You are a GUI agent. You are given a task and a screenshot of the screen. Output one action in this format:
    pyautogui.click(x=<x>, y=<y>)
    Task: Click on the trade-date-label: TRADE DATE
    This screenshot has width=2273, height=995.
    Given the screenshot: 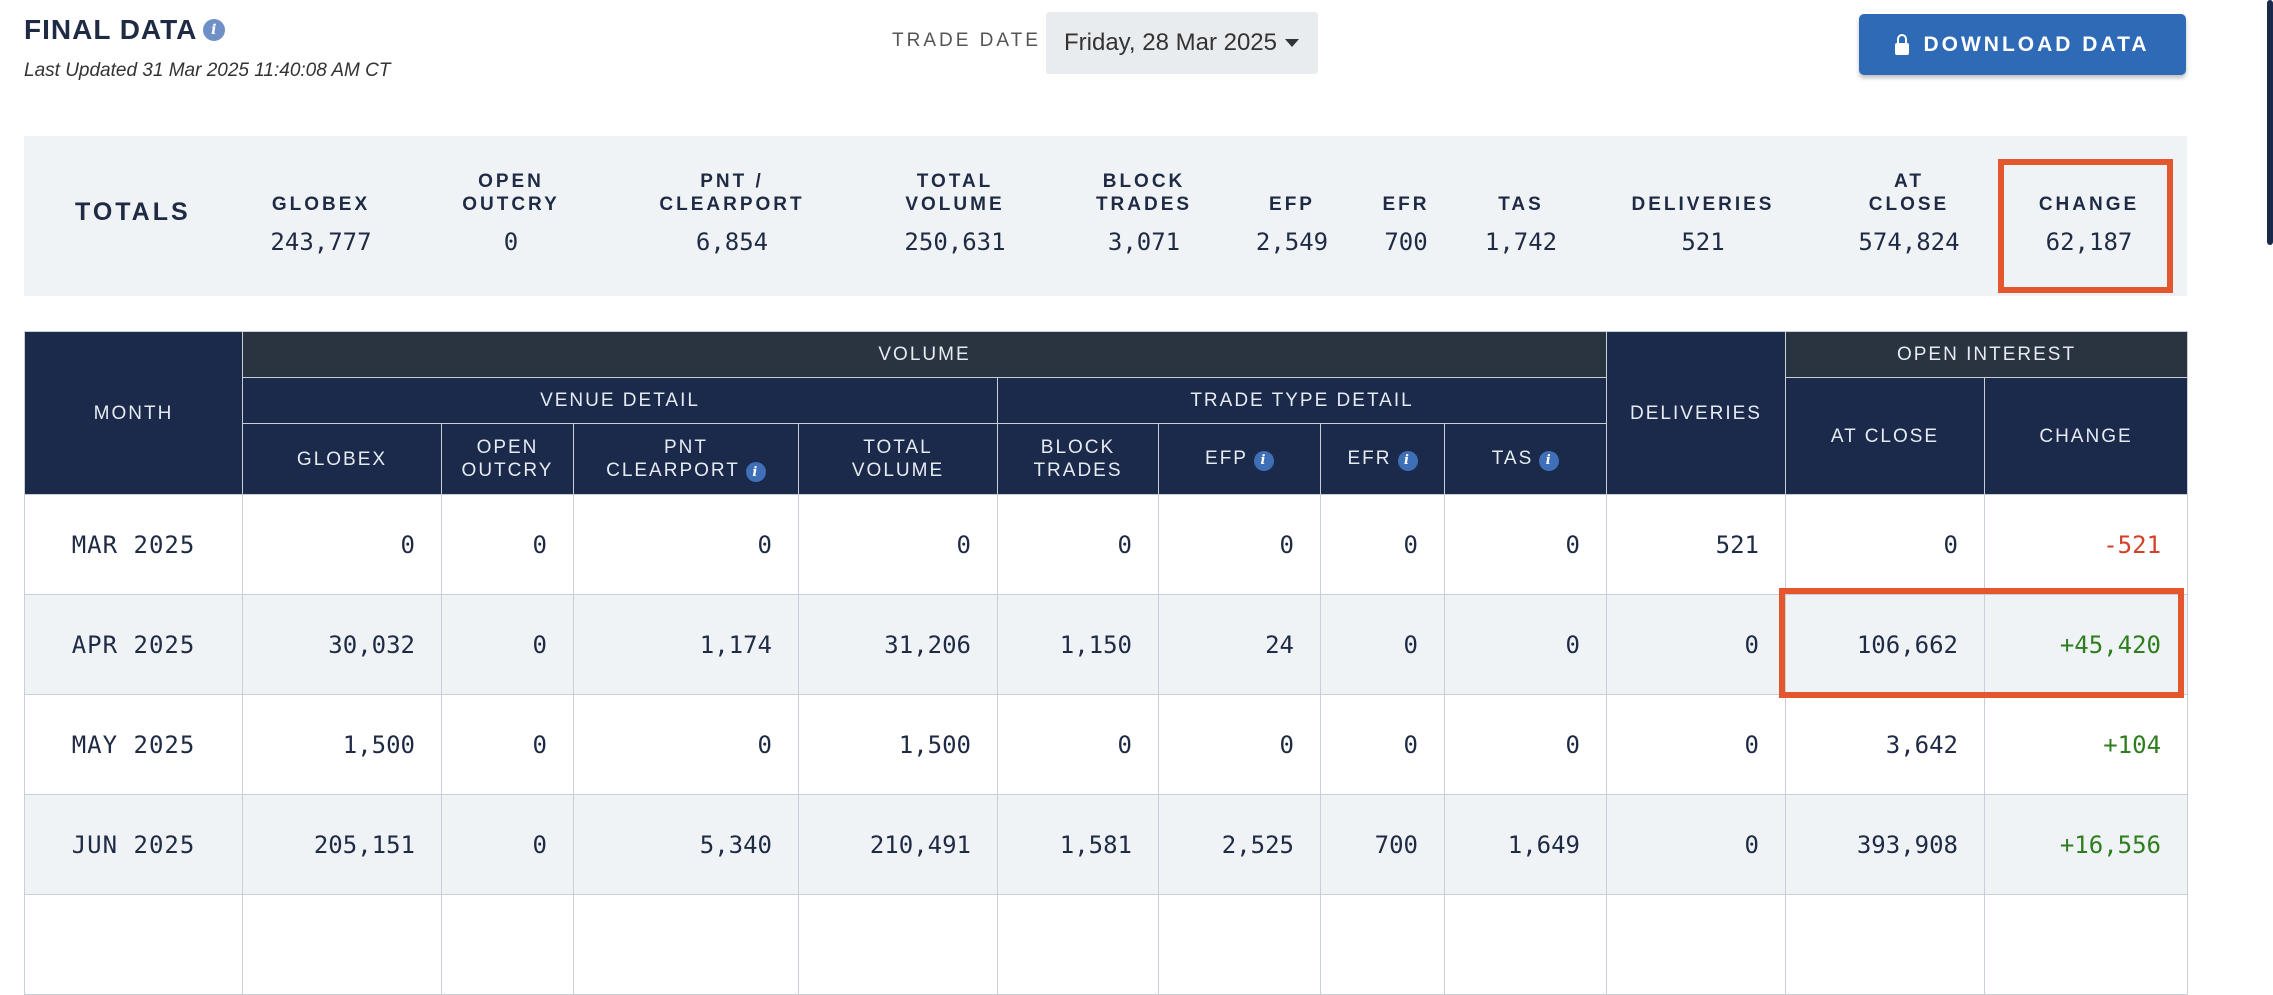 What is the action you would take?
    pyautogui.click(x=966, y=40)
    